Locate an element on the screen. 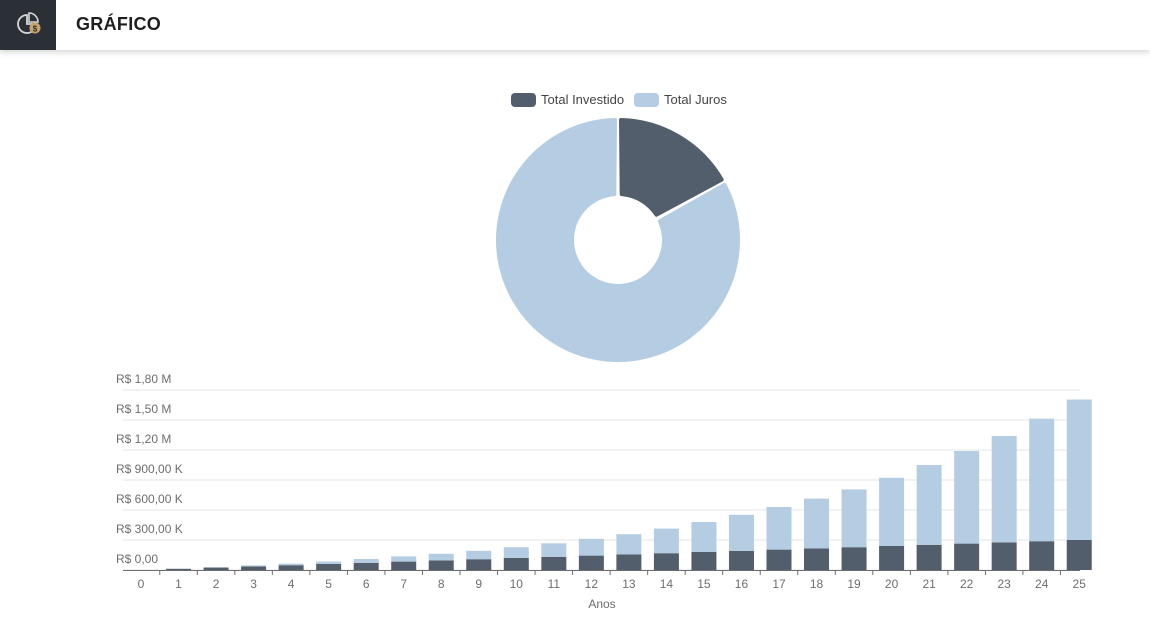  legend-label-investido: Total Investido is located at coordinates (583, 99).